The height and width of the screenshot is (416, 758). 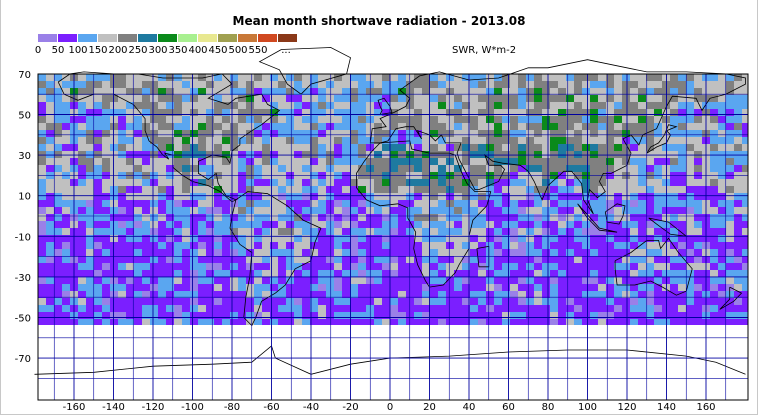 What do you see at coordinates (158, 50) in the screenshot?
I see `legend-label-6: 300` at bounding box center [158, 50].